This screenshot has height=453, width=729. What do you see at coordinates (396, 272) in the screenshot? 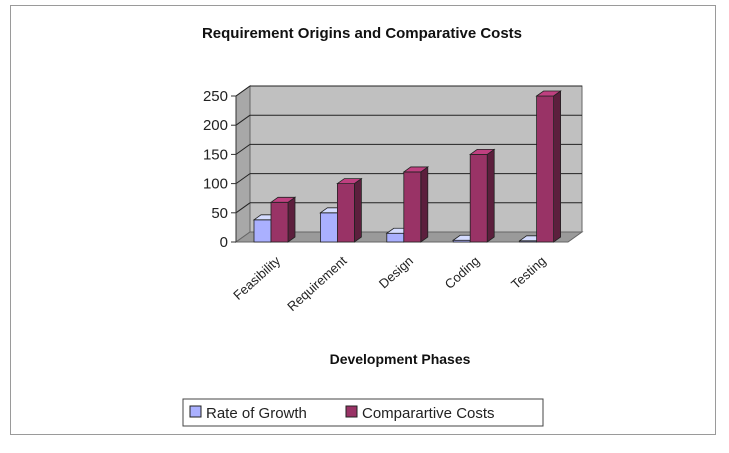
I see `x-tick-label: Design` at bounding box center [396, 272].